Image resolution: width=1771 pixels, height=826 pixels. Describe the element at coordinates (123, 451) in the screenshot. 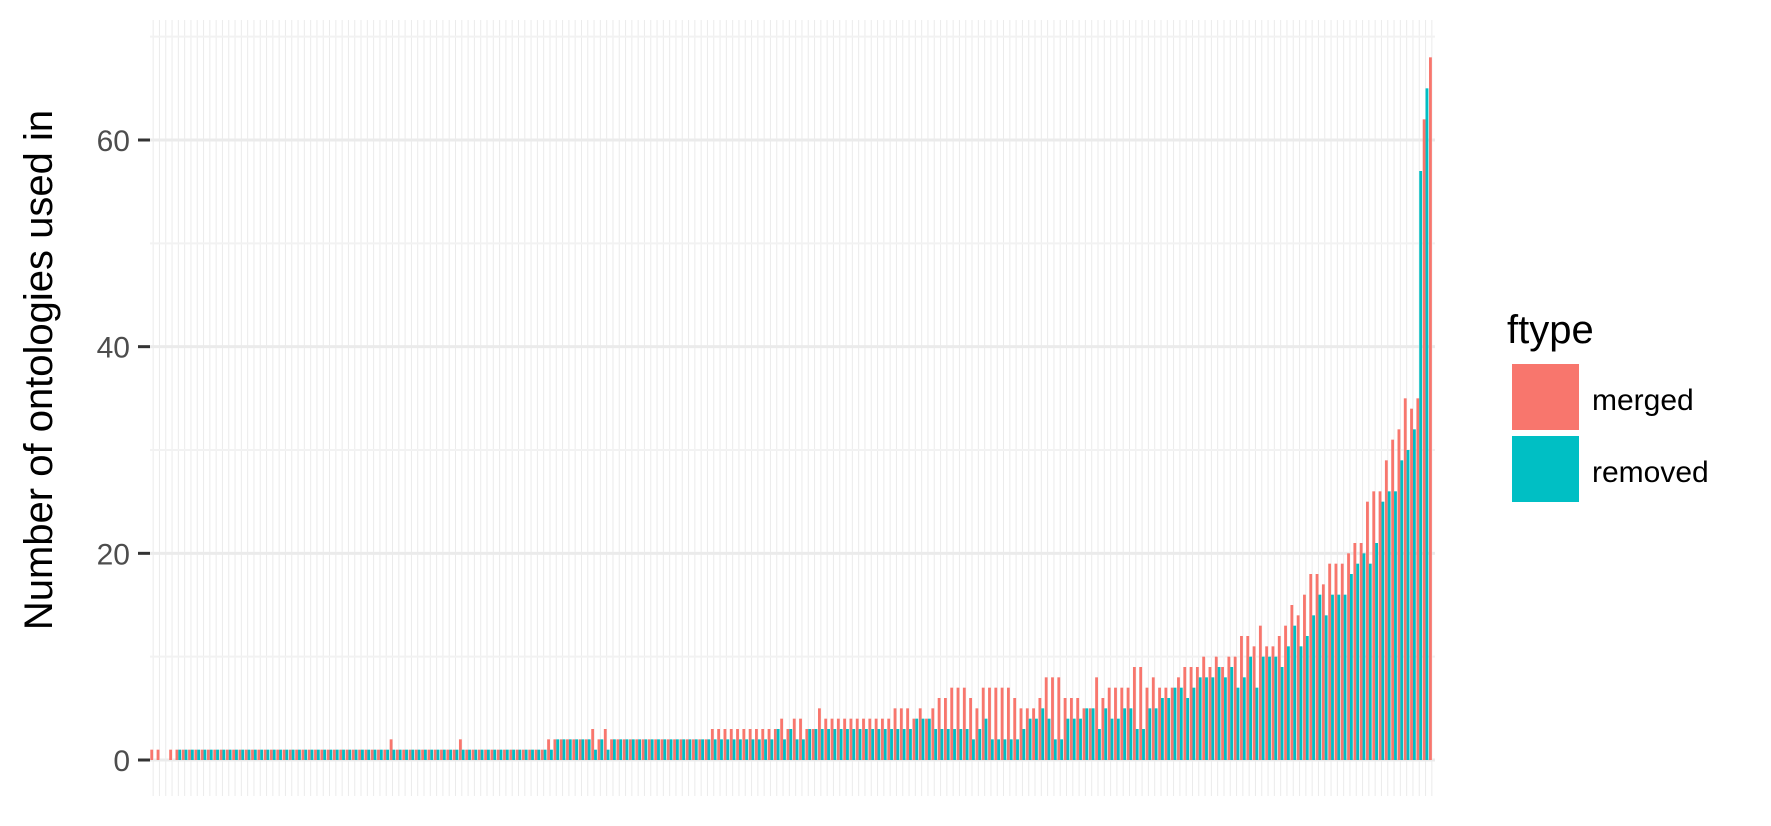

I see `y-axis: 0 20 40 60` at that location.